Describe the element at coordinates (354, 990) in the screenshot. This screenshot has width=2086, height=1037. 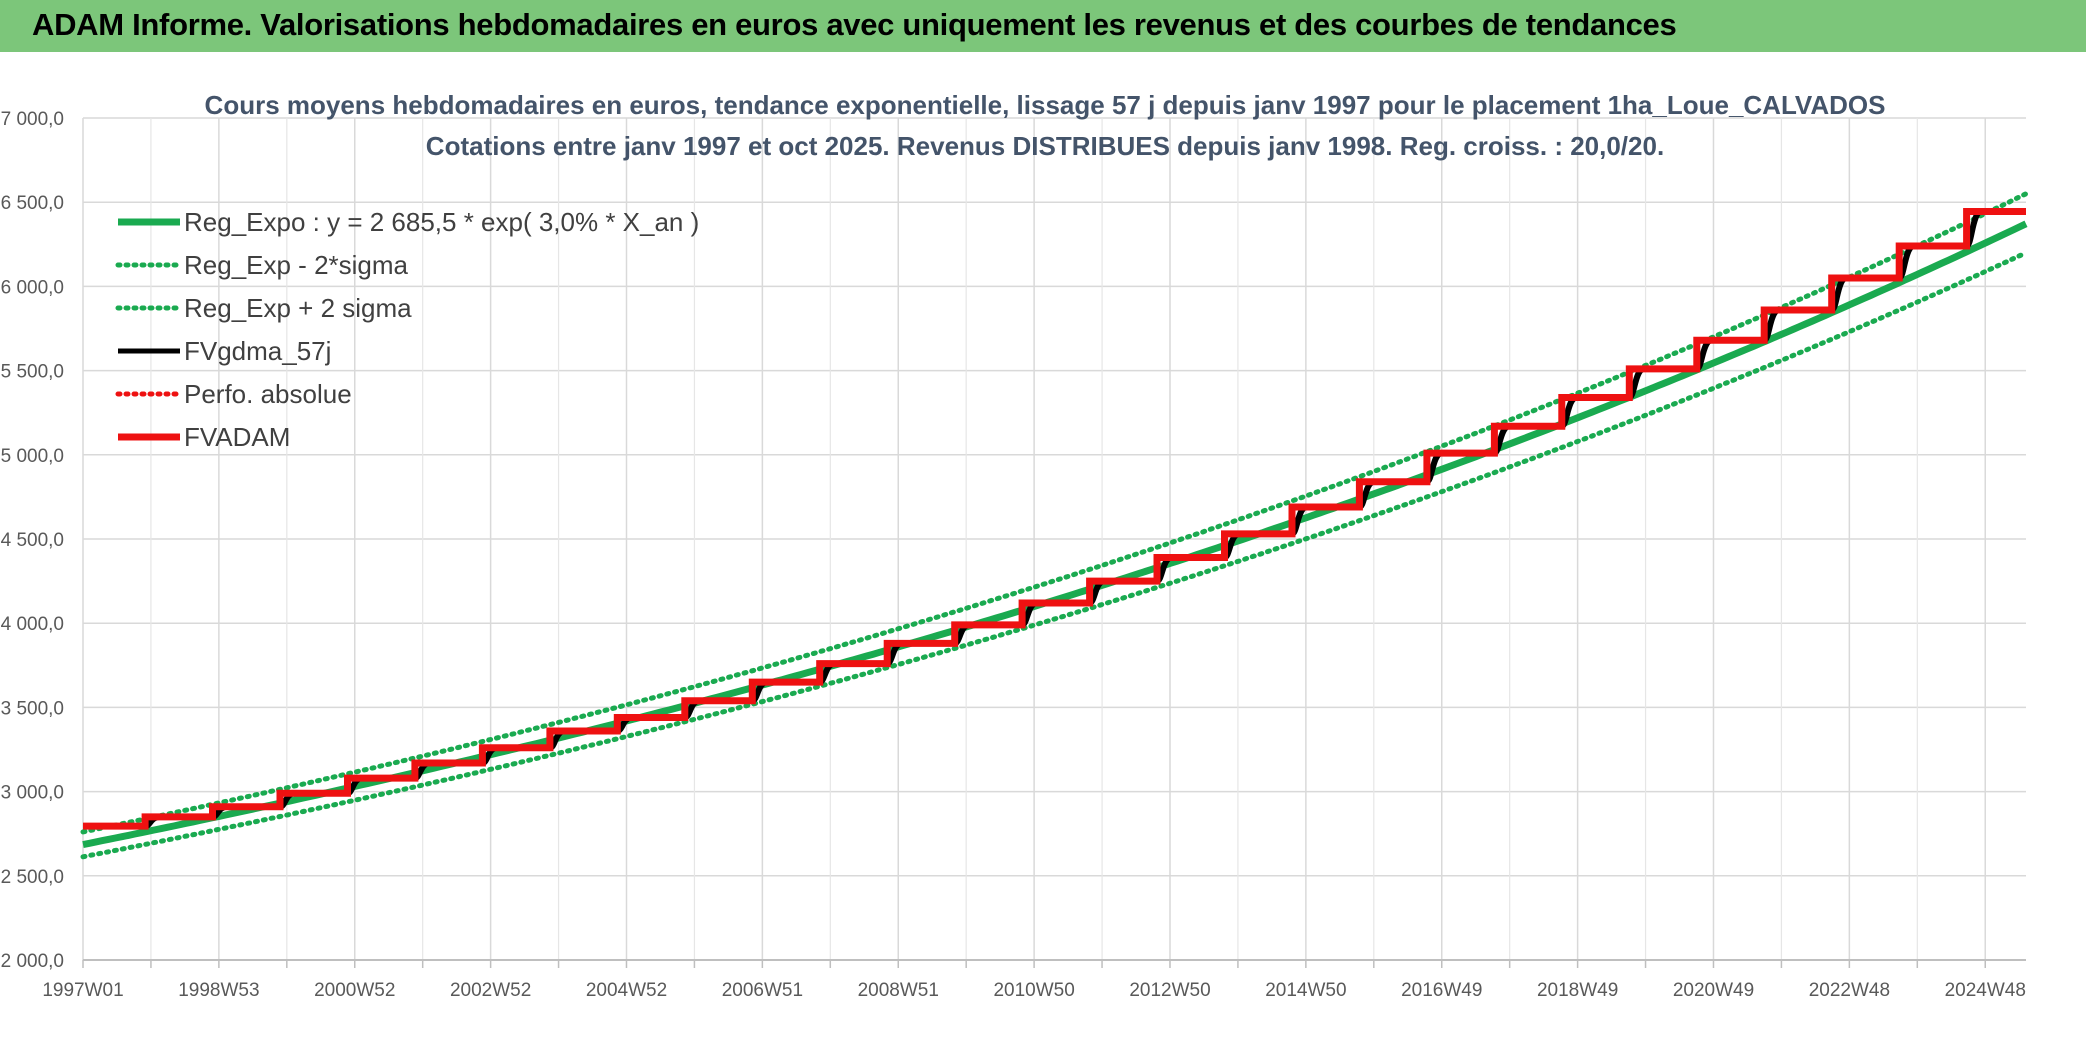
I see `x-tick-label: 2000W52` at that location.